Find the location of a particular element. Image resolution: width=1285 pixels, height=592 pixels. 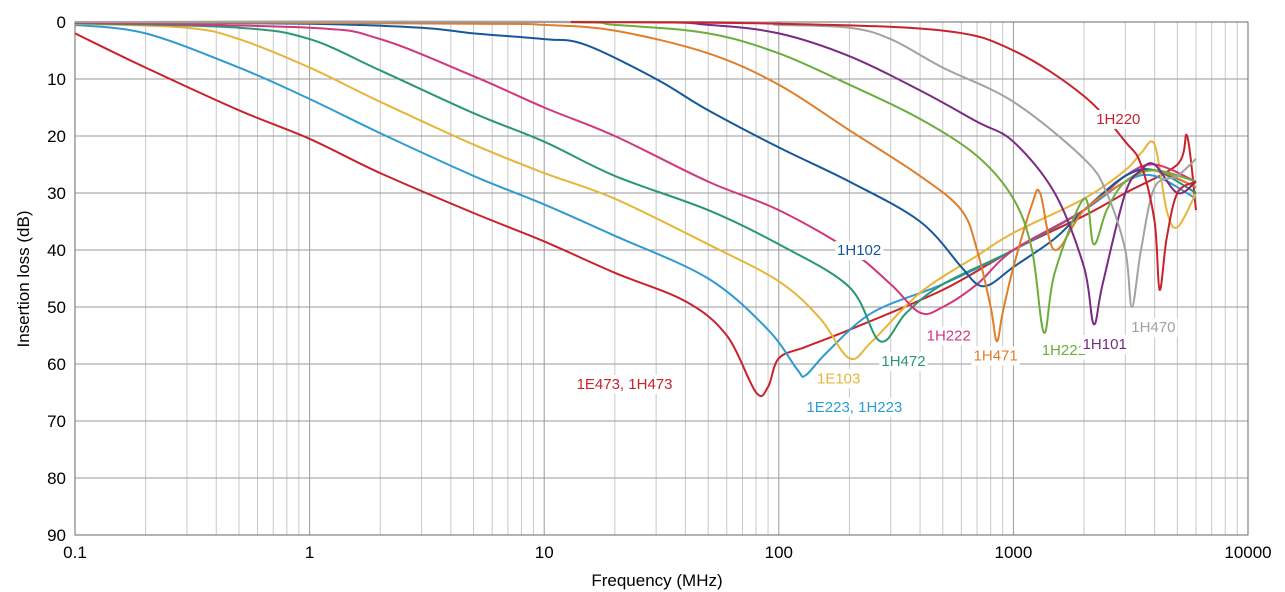

series-label-3: 1H472 is located at coordinates (903, 361).